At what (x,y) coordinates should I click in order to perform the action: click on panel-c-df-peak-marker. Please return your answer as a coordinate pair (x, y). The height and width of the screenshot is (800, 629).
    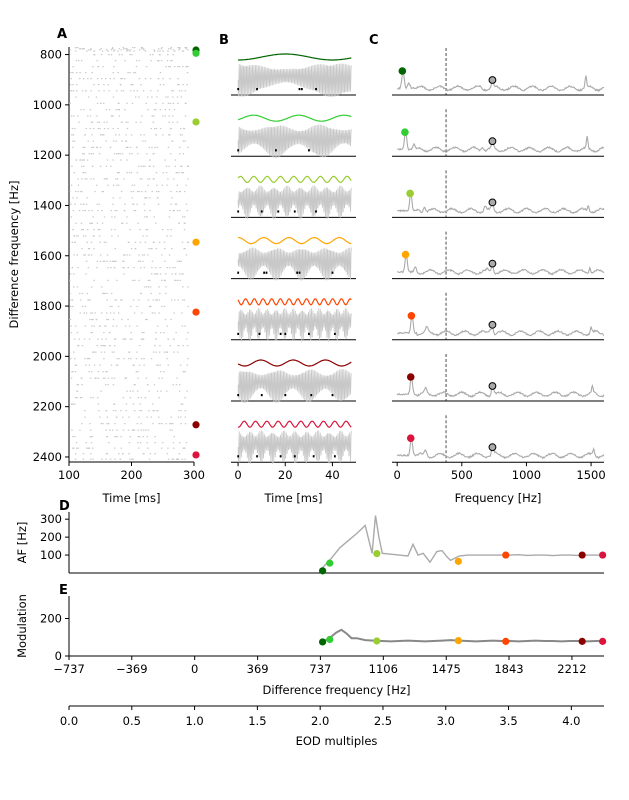
    Looking at the image, I should click on (402, 71).